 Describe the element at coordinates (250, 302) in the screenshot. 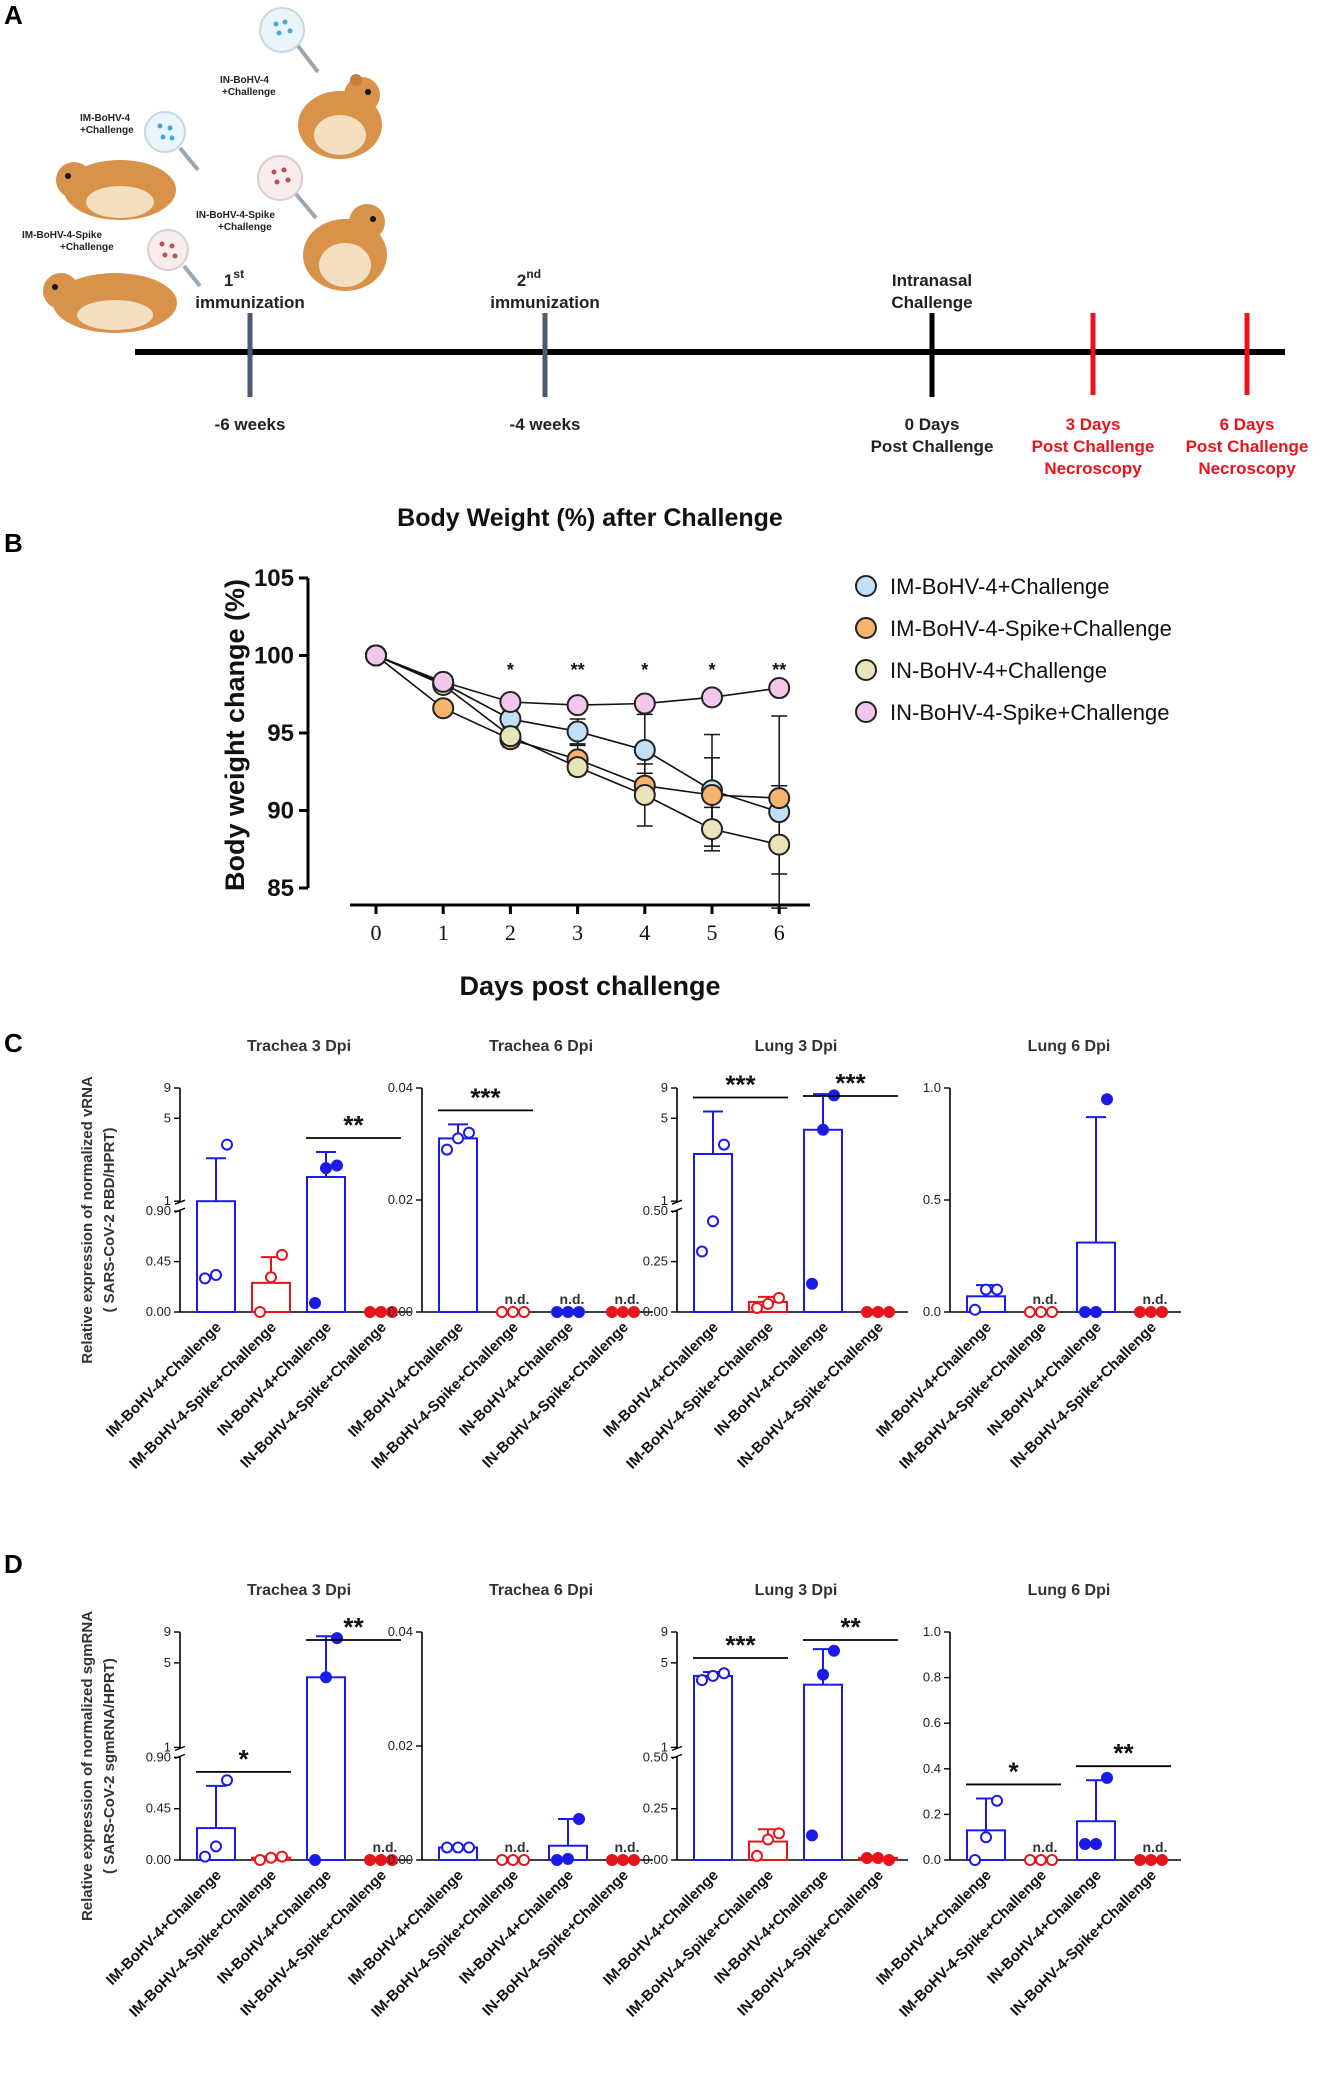

I see `timeline-event-label: immunization` at that location.